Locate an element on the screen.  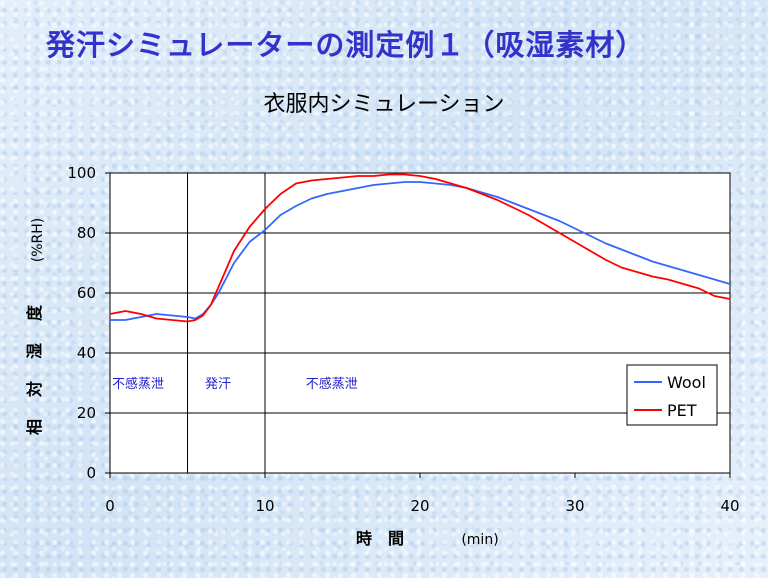
x-tick-label: 40 is located at coordinates (729, 506).